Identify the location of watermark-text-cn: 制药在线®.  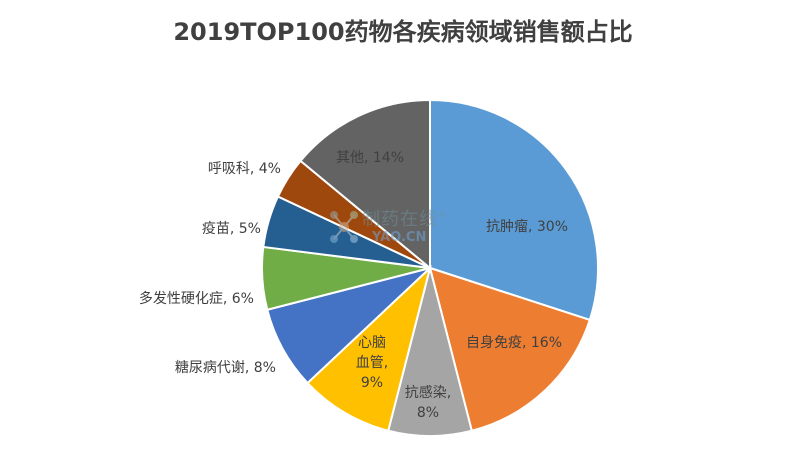
(405, 219).